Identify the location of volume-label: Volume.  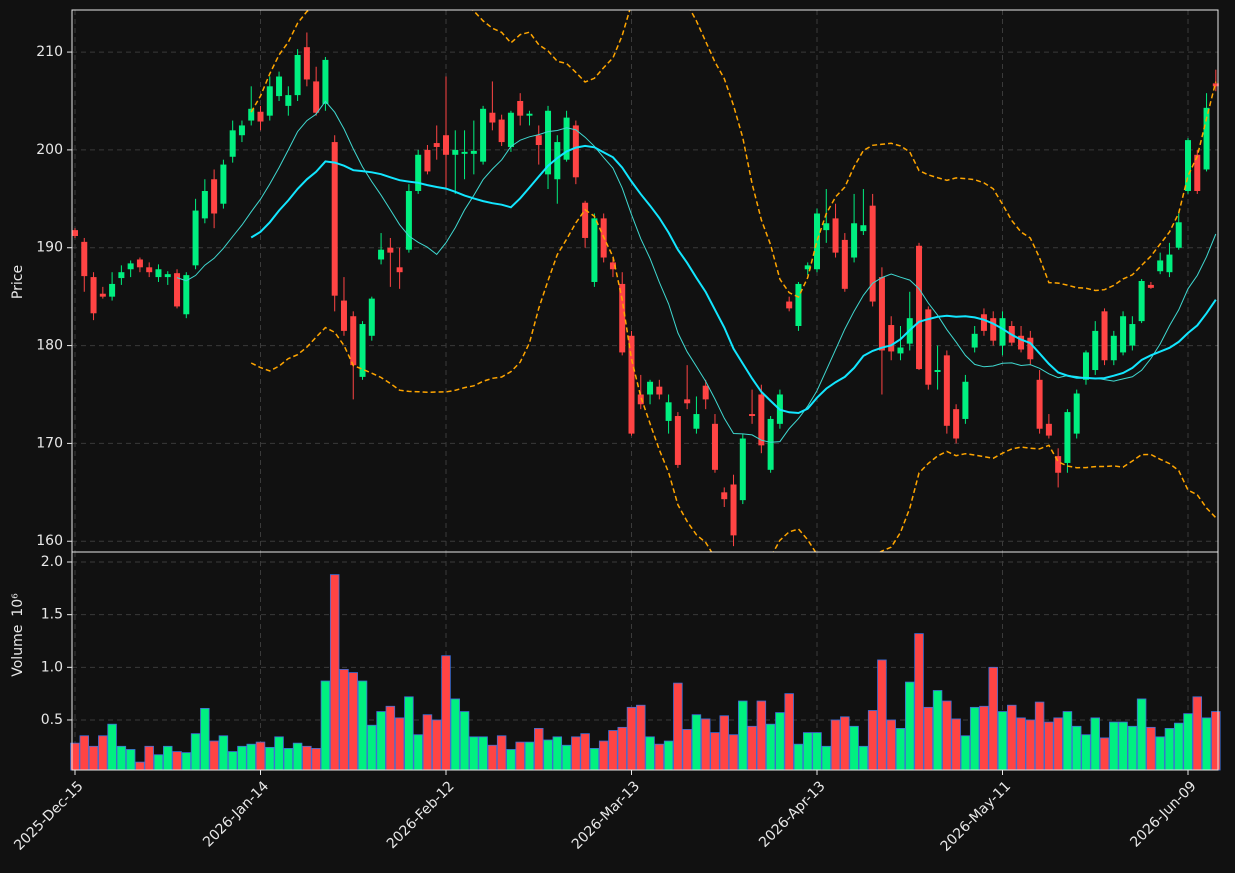
(18, 651).